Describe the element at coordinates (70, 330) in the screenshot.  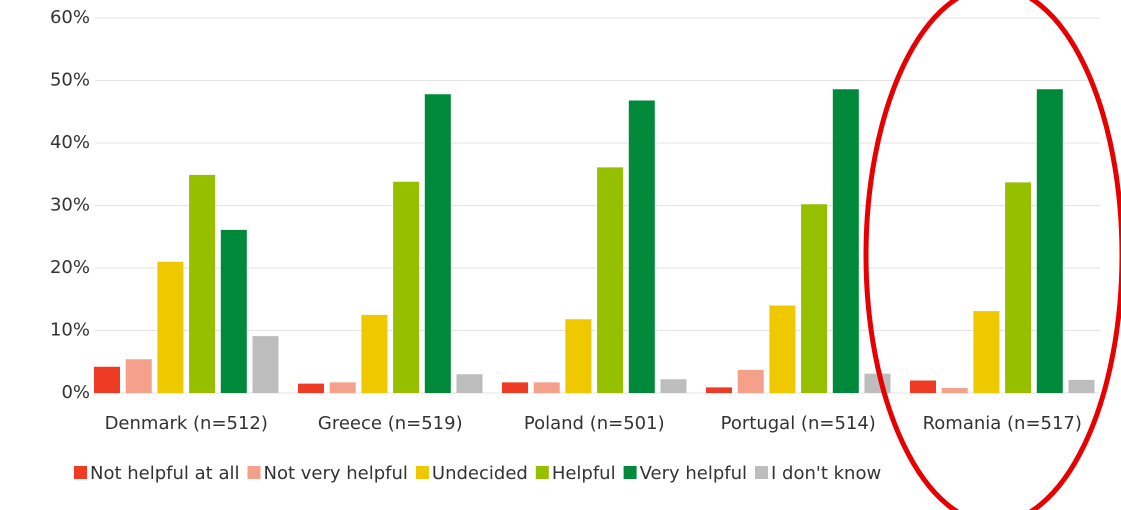
I see `y-tick-label: 10%` at that location.